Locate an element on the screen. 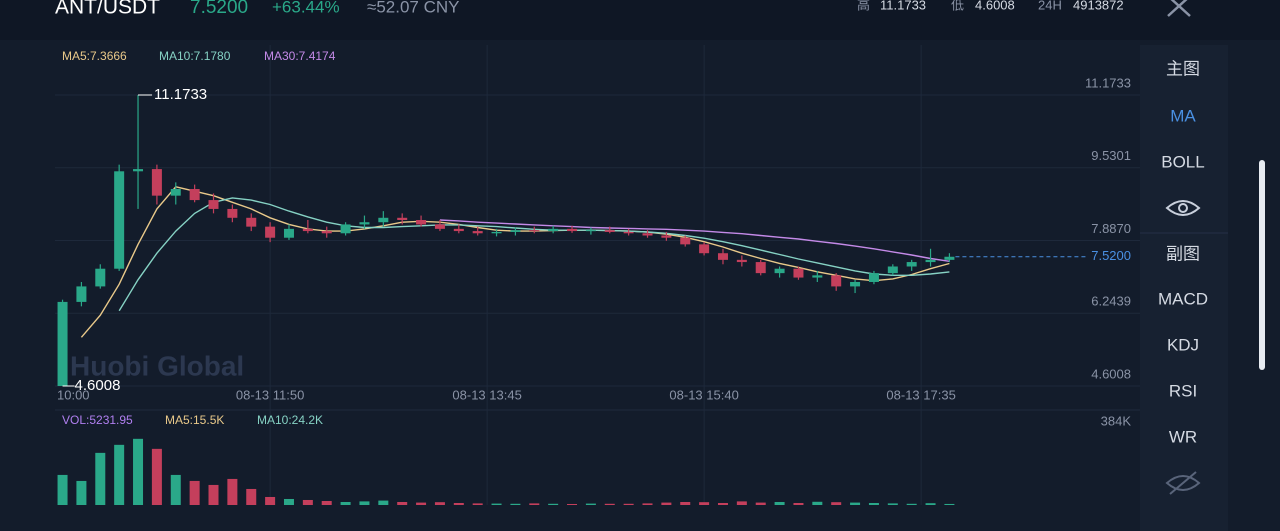  volume-tick-label: 384K is located at coordinates (1116, 420).